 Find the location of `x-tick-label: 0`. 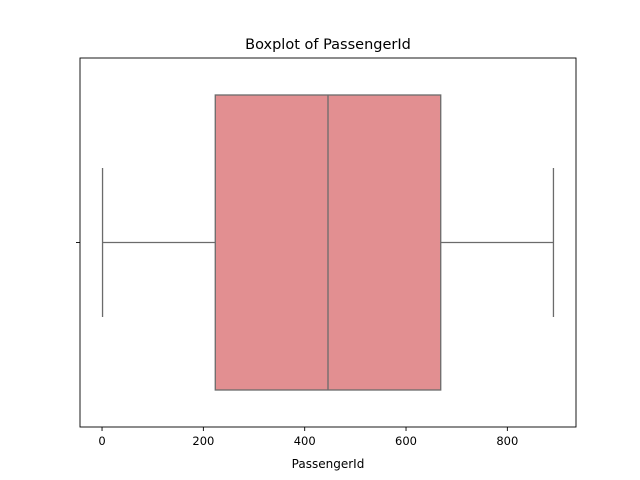

x-tick-label: 0 is located at coordinates (101, 441).